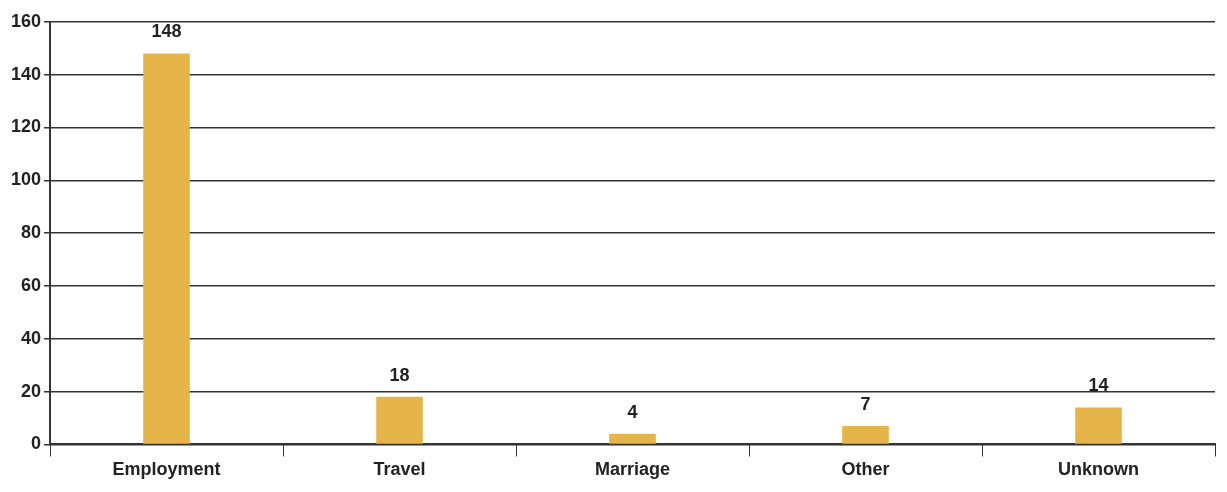 This screenshot has height=492, width=1227. I want to click on y-tick-label: 80, so click(31, 232).